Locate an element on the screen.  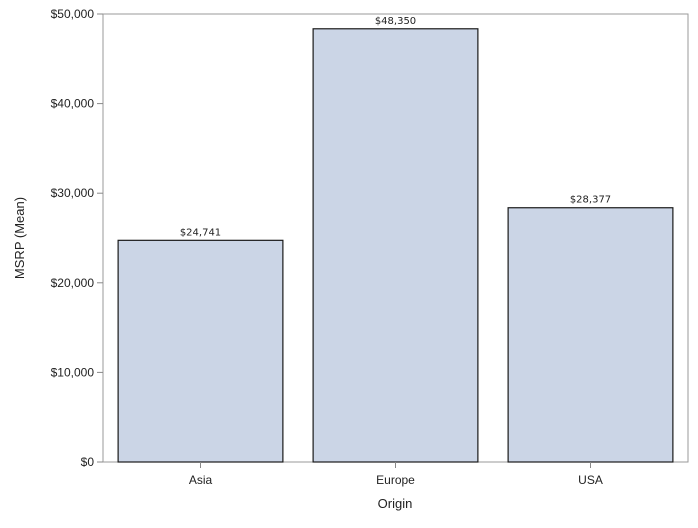
bar-value-label: $48,350 is located at coordinates (395, 21).